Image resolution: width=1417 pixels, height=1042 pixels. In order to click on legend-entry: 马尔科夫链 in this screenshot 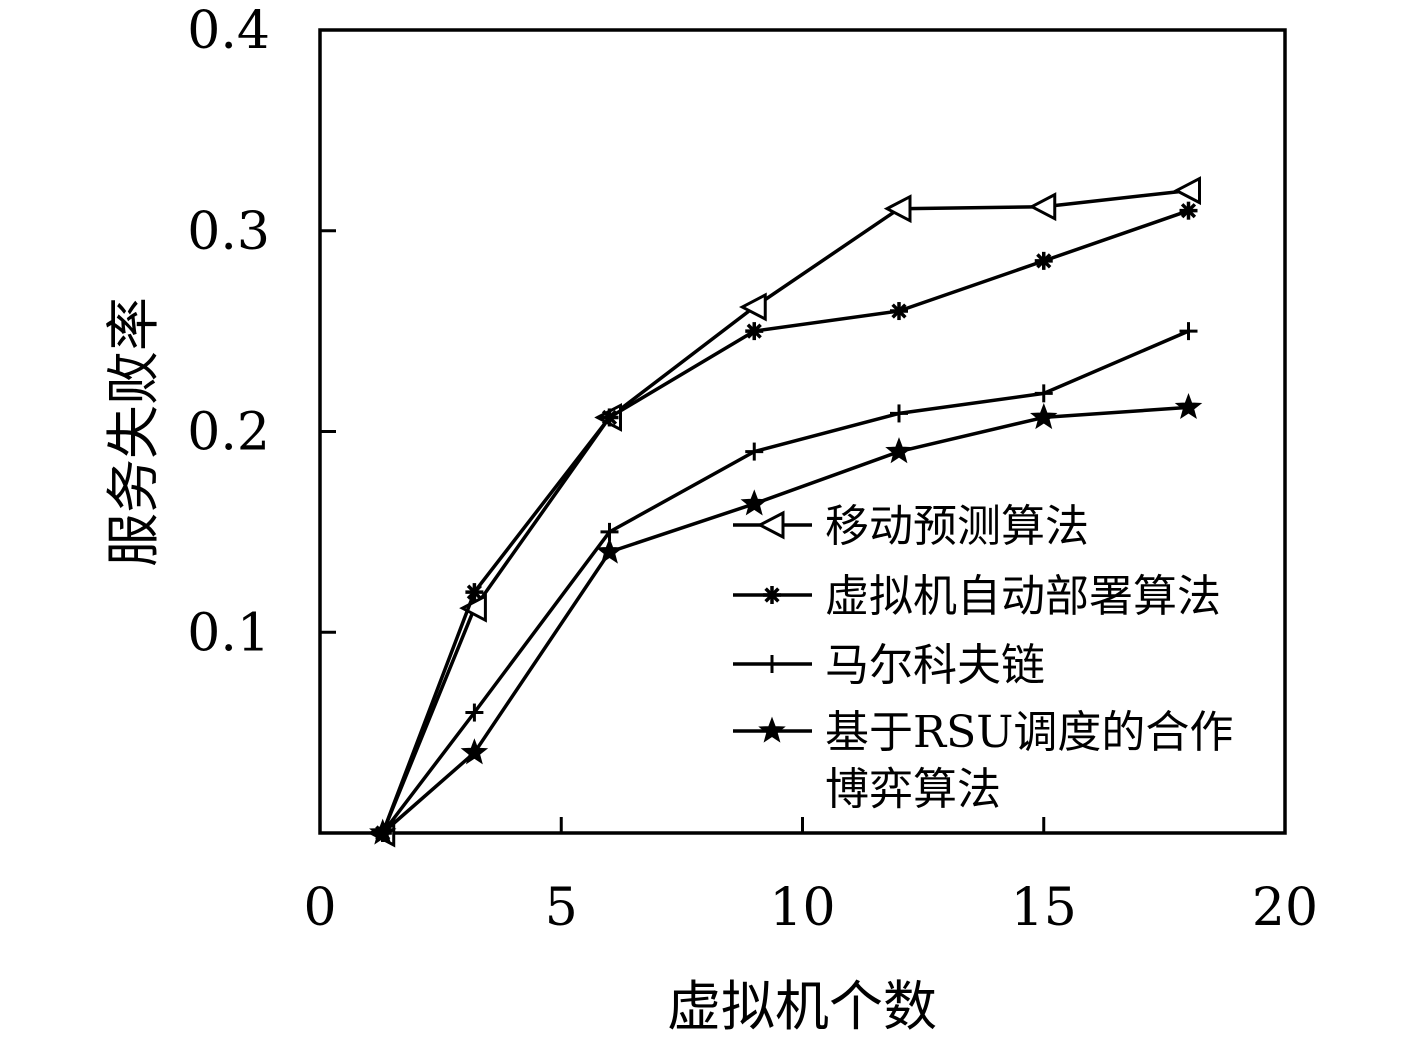, I will do `click(889, 665)`.